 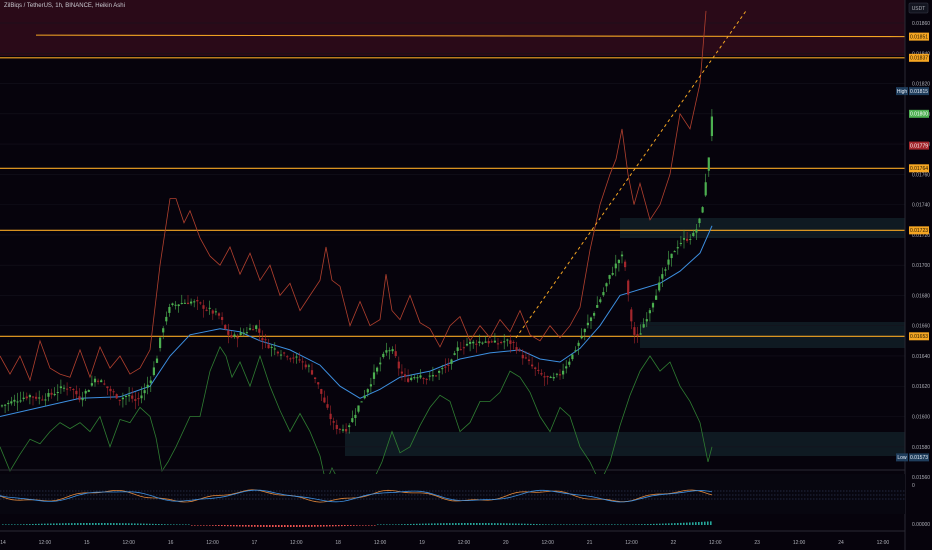 I want to click on oscillator-tick-label: 0.00000, so click(x=921, y=525).